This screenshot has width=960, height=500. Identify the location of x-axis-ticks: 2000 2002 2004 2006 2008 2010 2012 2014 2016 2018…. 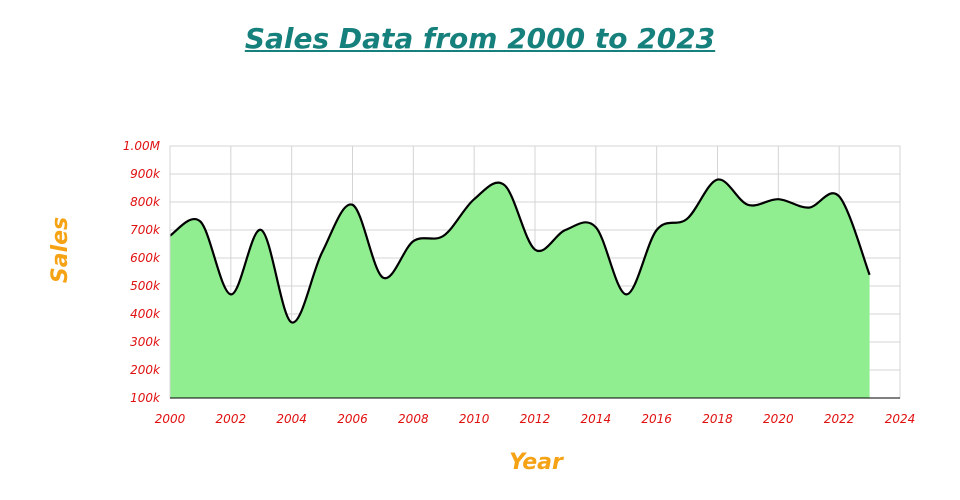
(535, 419).